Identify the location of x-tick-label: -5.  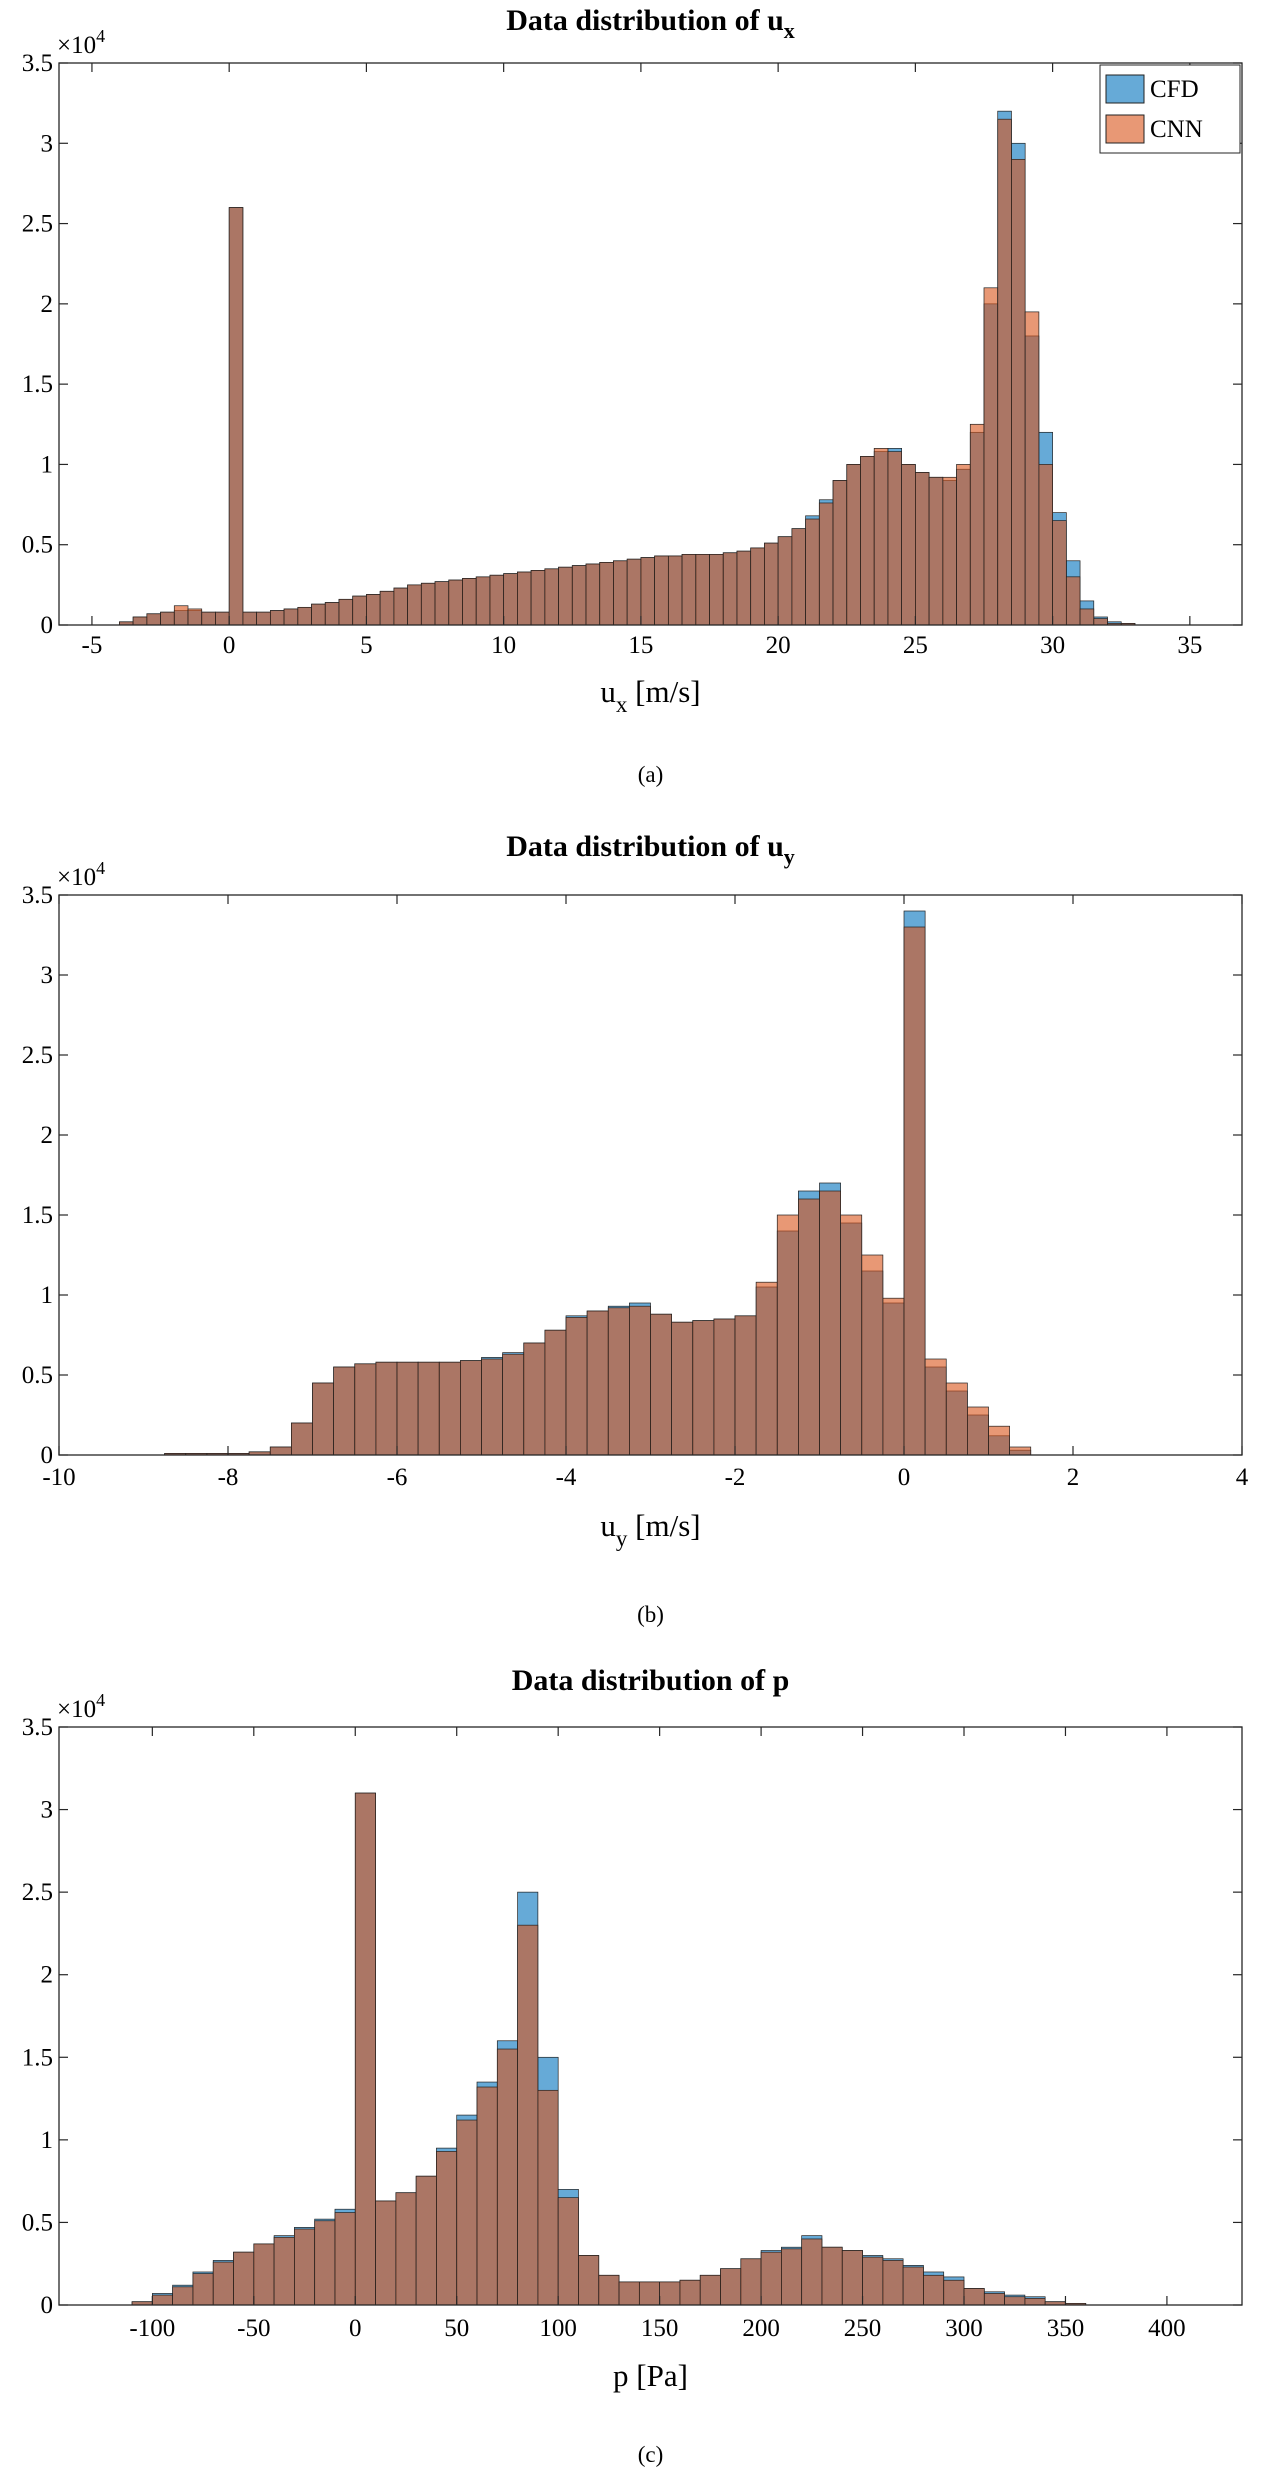
(92, 645).